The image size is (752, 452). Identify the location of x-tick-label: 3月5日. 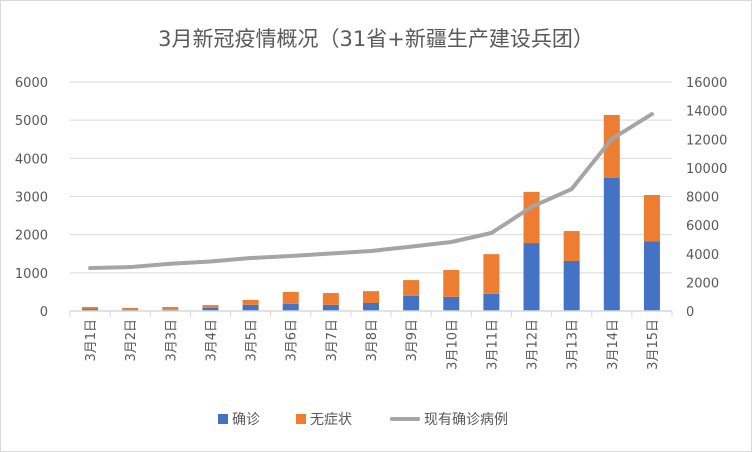
(252, 340).